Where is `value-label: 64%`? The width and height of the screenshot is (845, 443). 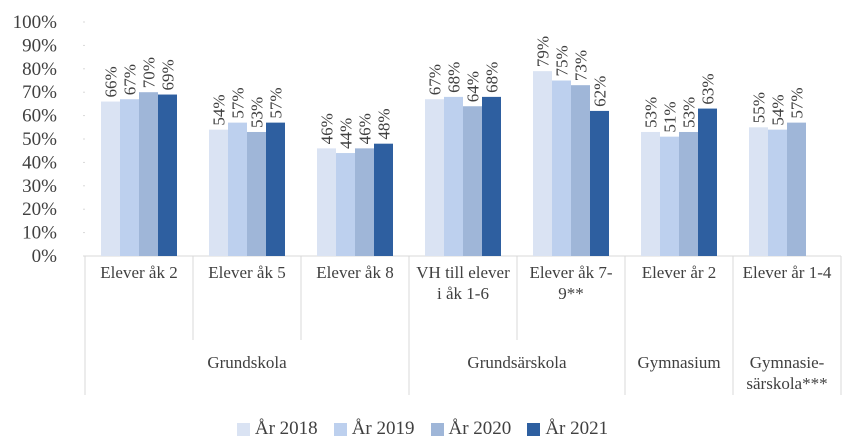 value-label: 64% is located at coordinates (473, 86).